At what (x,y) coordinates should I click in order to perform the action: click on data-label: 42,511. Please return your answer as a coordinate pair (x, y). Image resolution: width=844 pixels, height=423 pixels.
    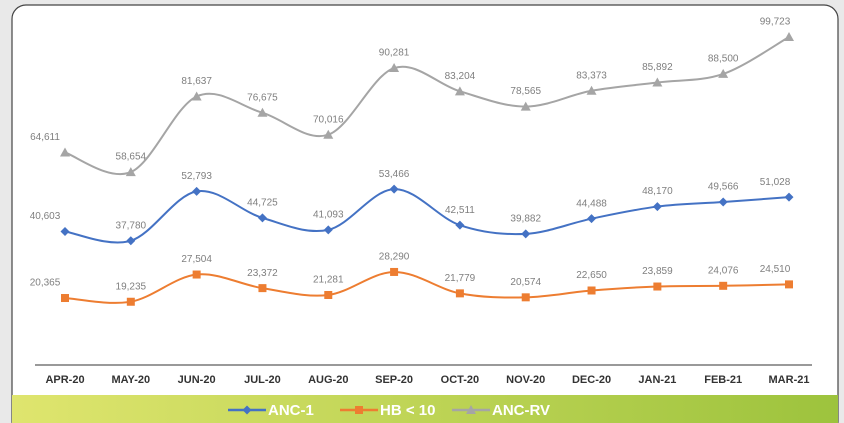
    Looking at the image, I should click on (460, 210).